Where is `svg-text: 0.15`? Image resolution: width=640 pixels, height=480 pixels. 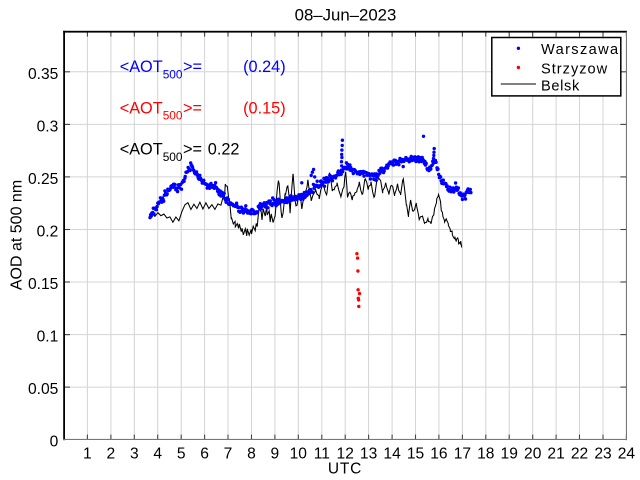 svg-text: 0.15 is located at coordinates (43, 284).